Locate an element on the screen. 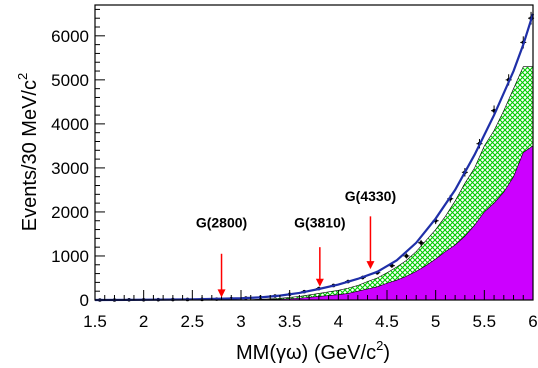 This screenshot has height=368, width=538. x-tick-label: 3.5 is located at coordinates (290, 321).